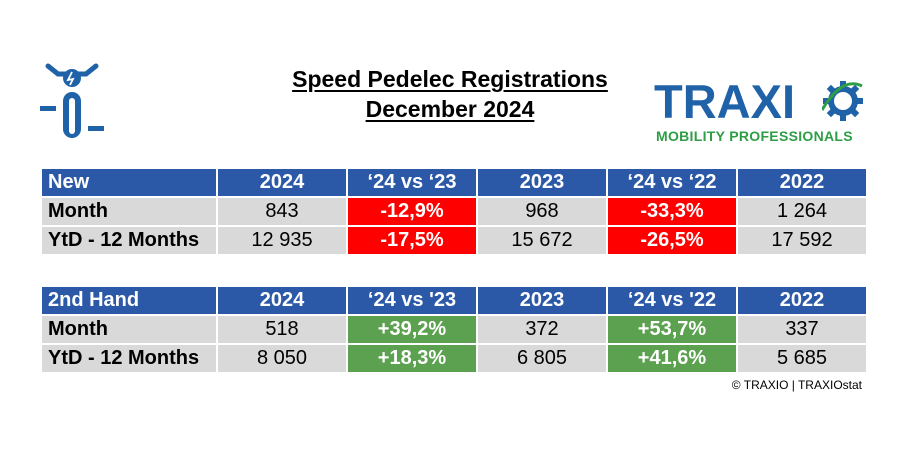 Image resolution: width=900 pixels, height=450 pixels. Describe the element at coordinates (72, 100) in the screenshot. I see `speed-pedelec-icon` at that location.